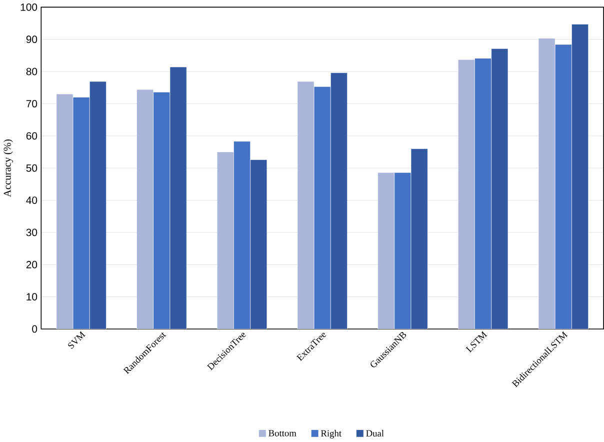 This screenshot has width=604, height=442. What do you see at coordinates (32, 200) in the screenshot?
I see `y-tick-label: 40` at bounding box center [32, 200].